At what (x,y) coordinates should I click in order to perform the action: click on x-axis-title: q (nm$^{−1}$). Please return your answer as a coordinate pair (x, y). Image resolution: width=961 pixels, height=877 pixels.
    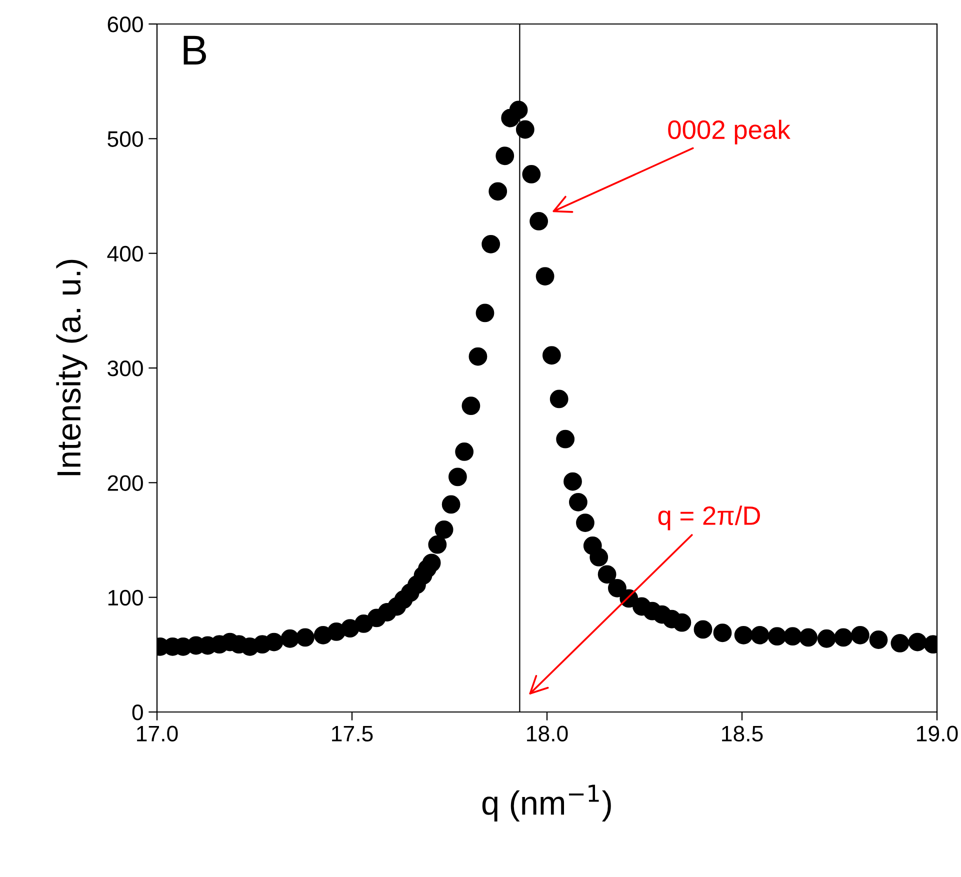
    Looking at the image, I should click on (546, 803).